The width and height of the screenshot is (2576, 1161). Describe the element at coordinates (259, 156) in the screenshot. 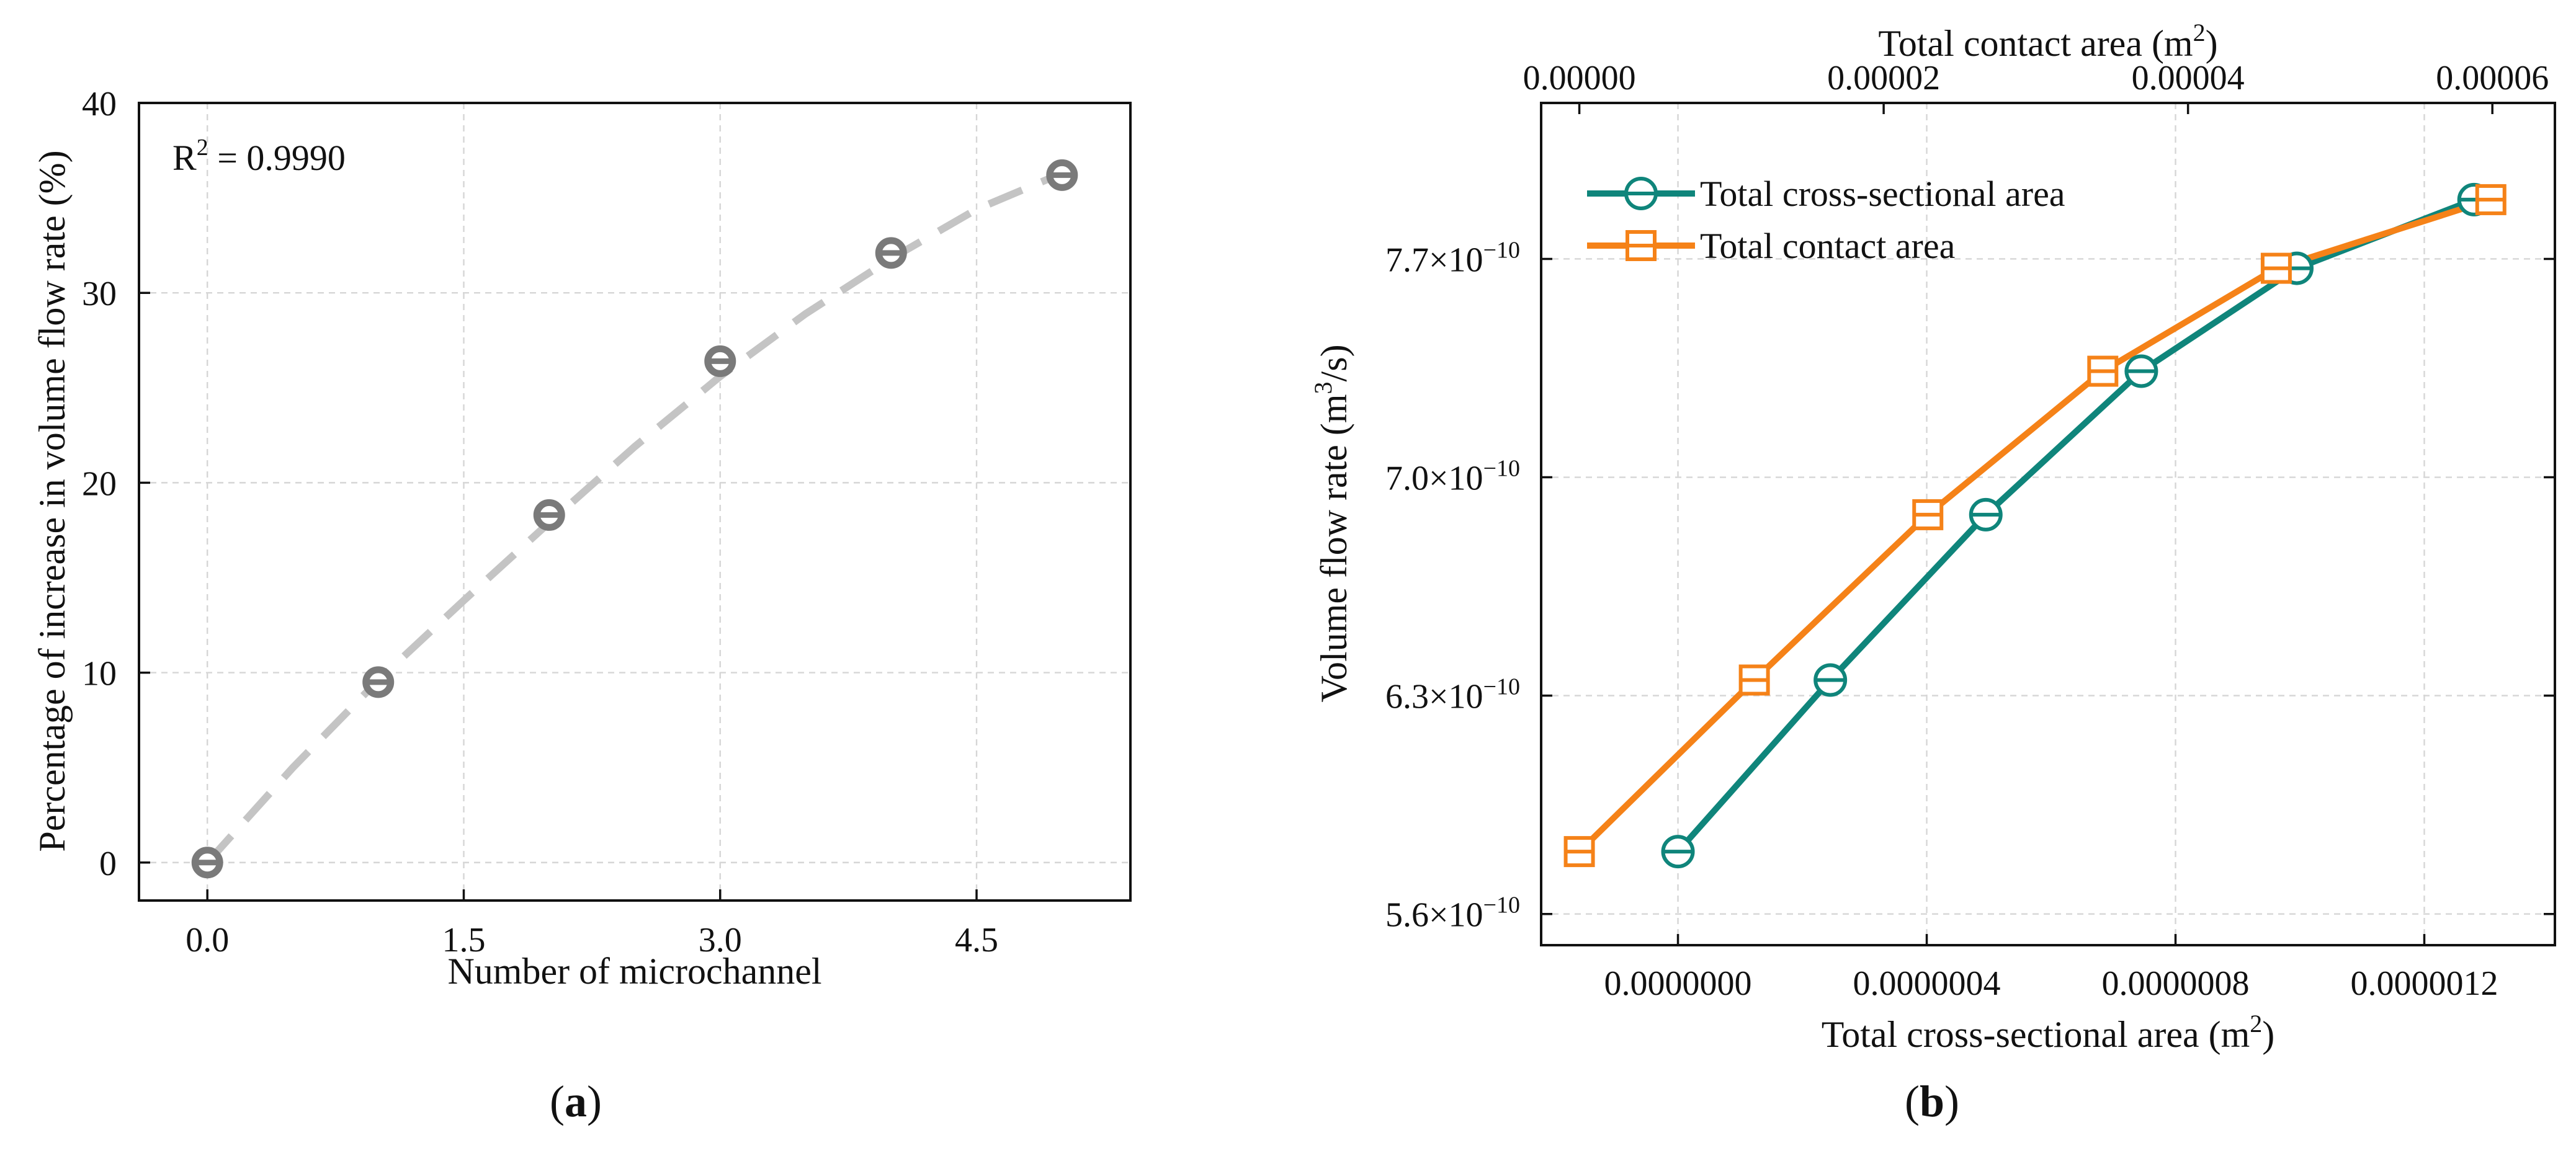

I see `panel-a-r-squared-annotation: R2 = 0.9990` at that location.